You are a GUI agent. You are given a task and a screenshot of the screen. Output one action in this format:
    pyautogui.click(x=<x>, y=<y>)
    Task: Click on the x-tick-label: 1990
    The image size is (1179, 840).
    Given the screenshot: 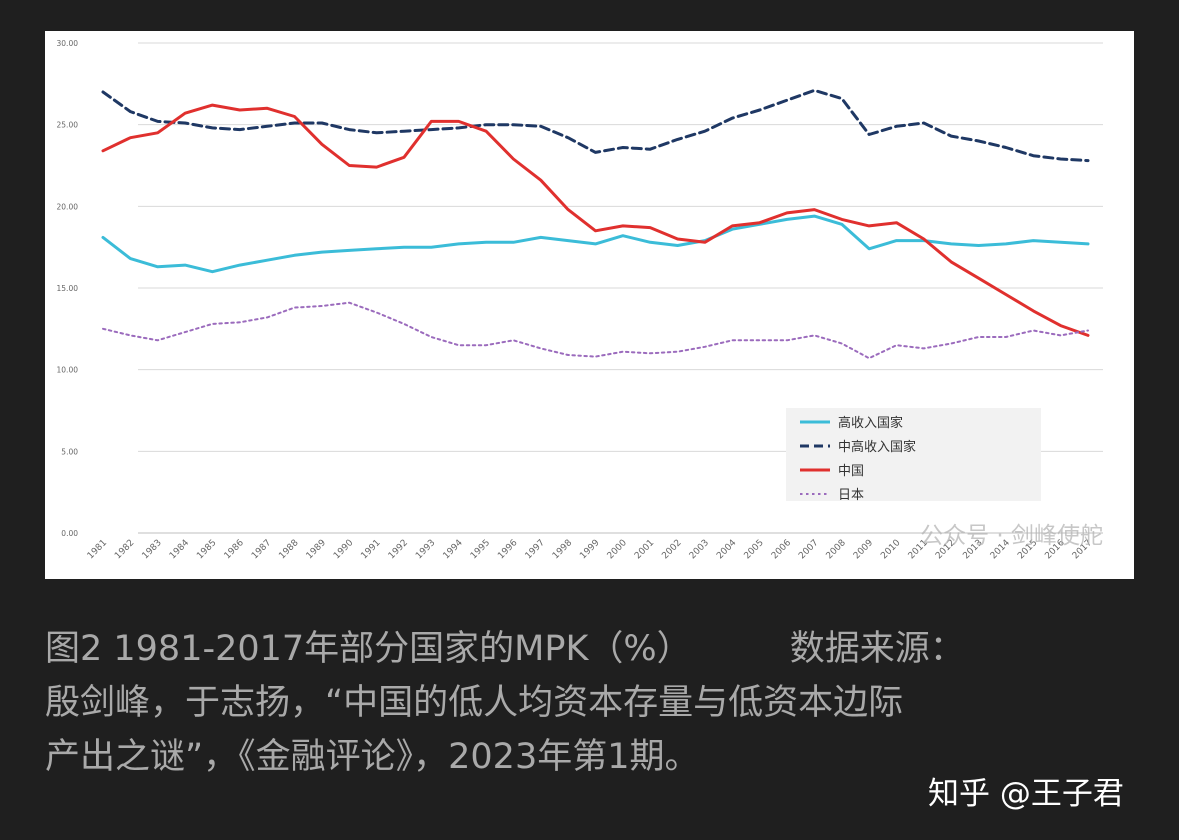 What is the action you would take?
    pyautogui.click(x=343, y=549)
    